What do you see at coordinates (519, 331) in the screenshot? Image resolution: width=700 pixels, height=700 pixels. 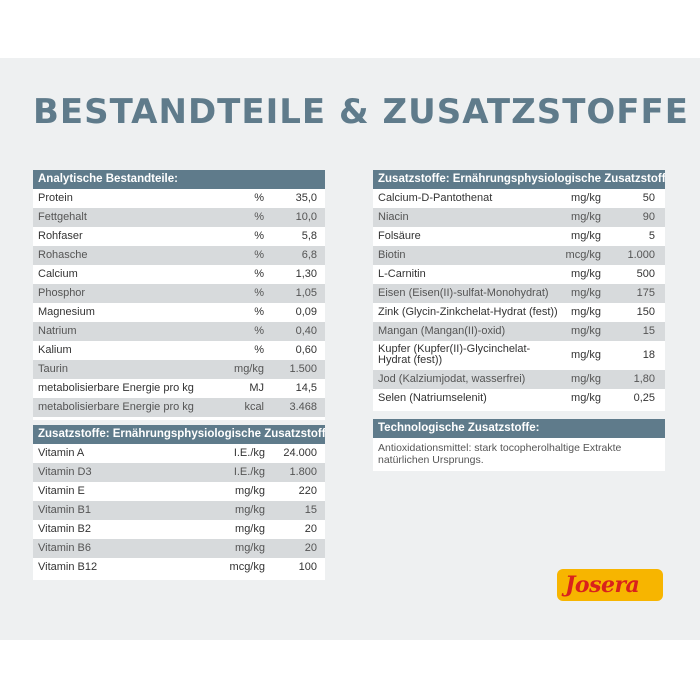 I see `table-row: Mangan (Mangan(II)-oxid) mg/kg 15` at bounding box center [519, 331].